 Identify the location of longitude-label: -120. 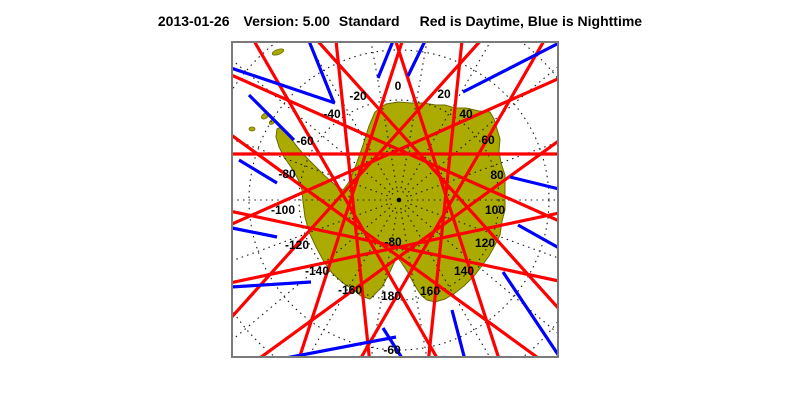
(297, 245).